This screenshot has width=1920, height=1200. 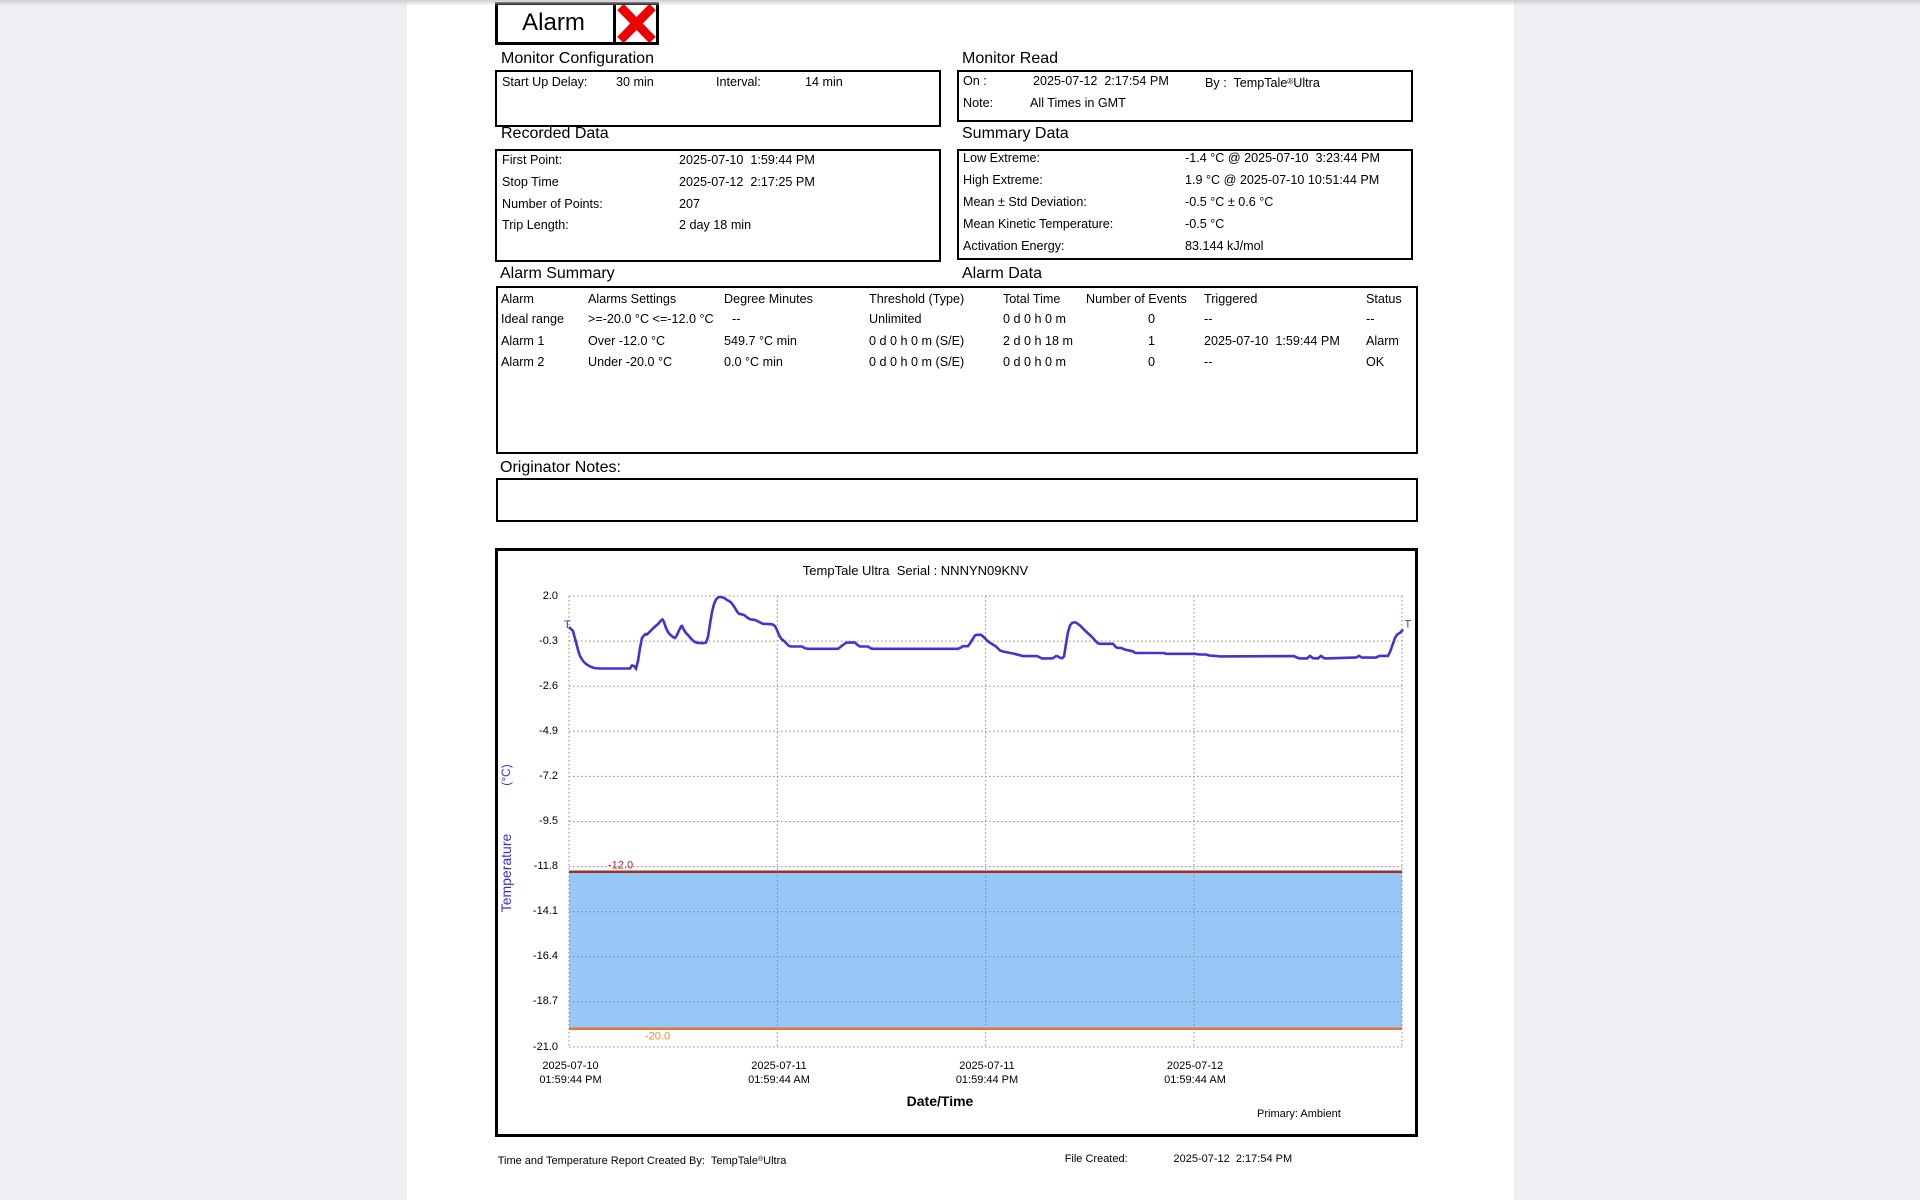 What do you see at coordinates (620, 865) in the screenshot?
I see `svg-text: -12.0` at bounding box center [620, 865].